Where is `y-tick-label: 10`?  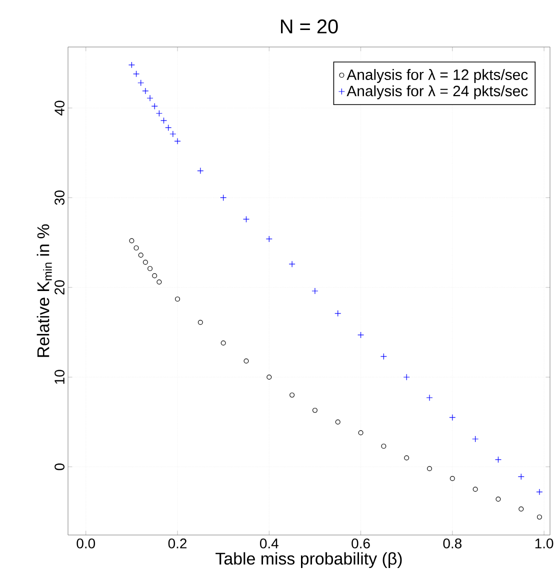
y-tick-label: 10 is located at coordinates (59, 377).